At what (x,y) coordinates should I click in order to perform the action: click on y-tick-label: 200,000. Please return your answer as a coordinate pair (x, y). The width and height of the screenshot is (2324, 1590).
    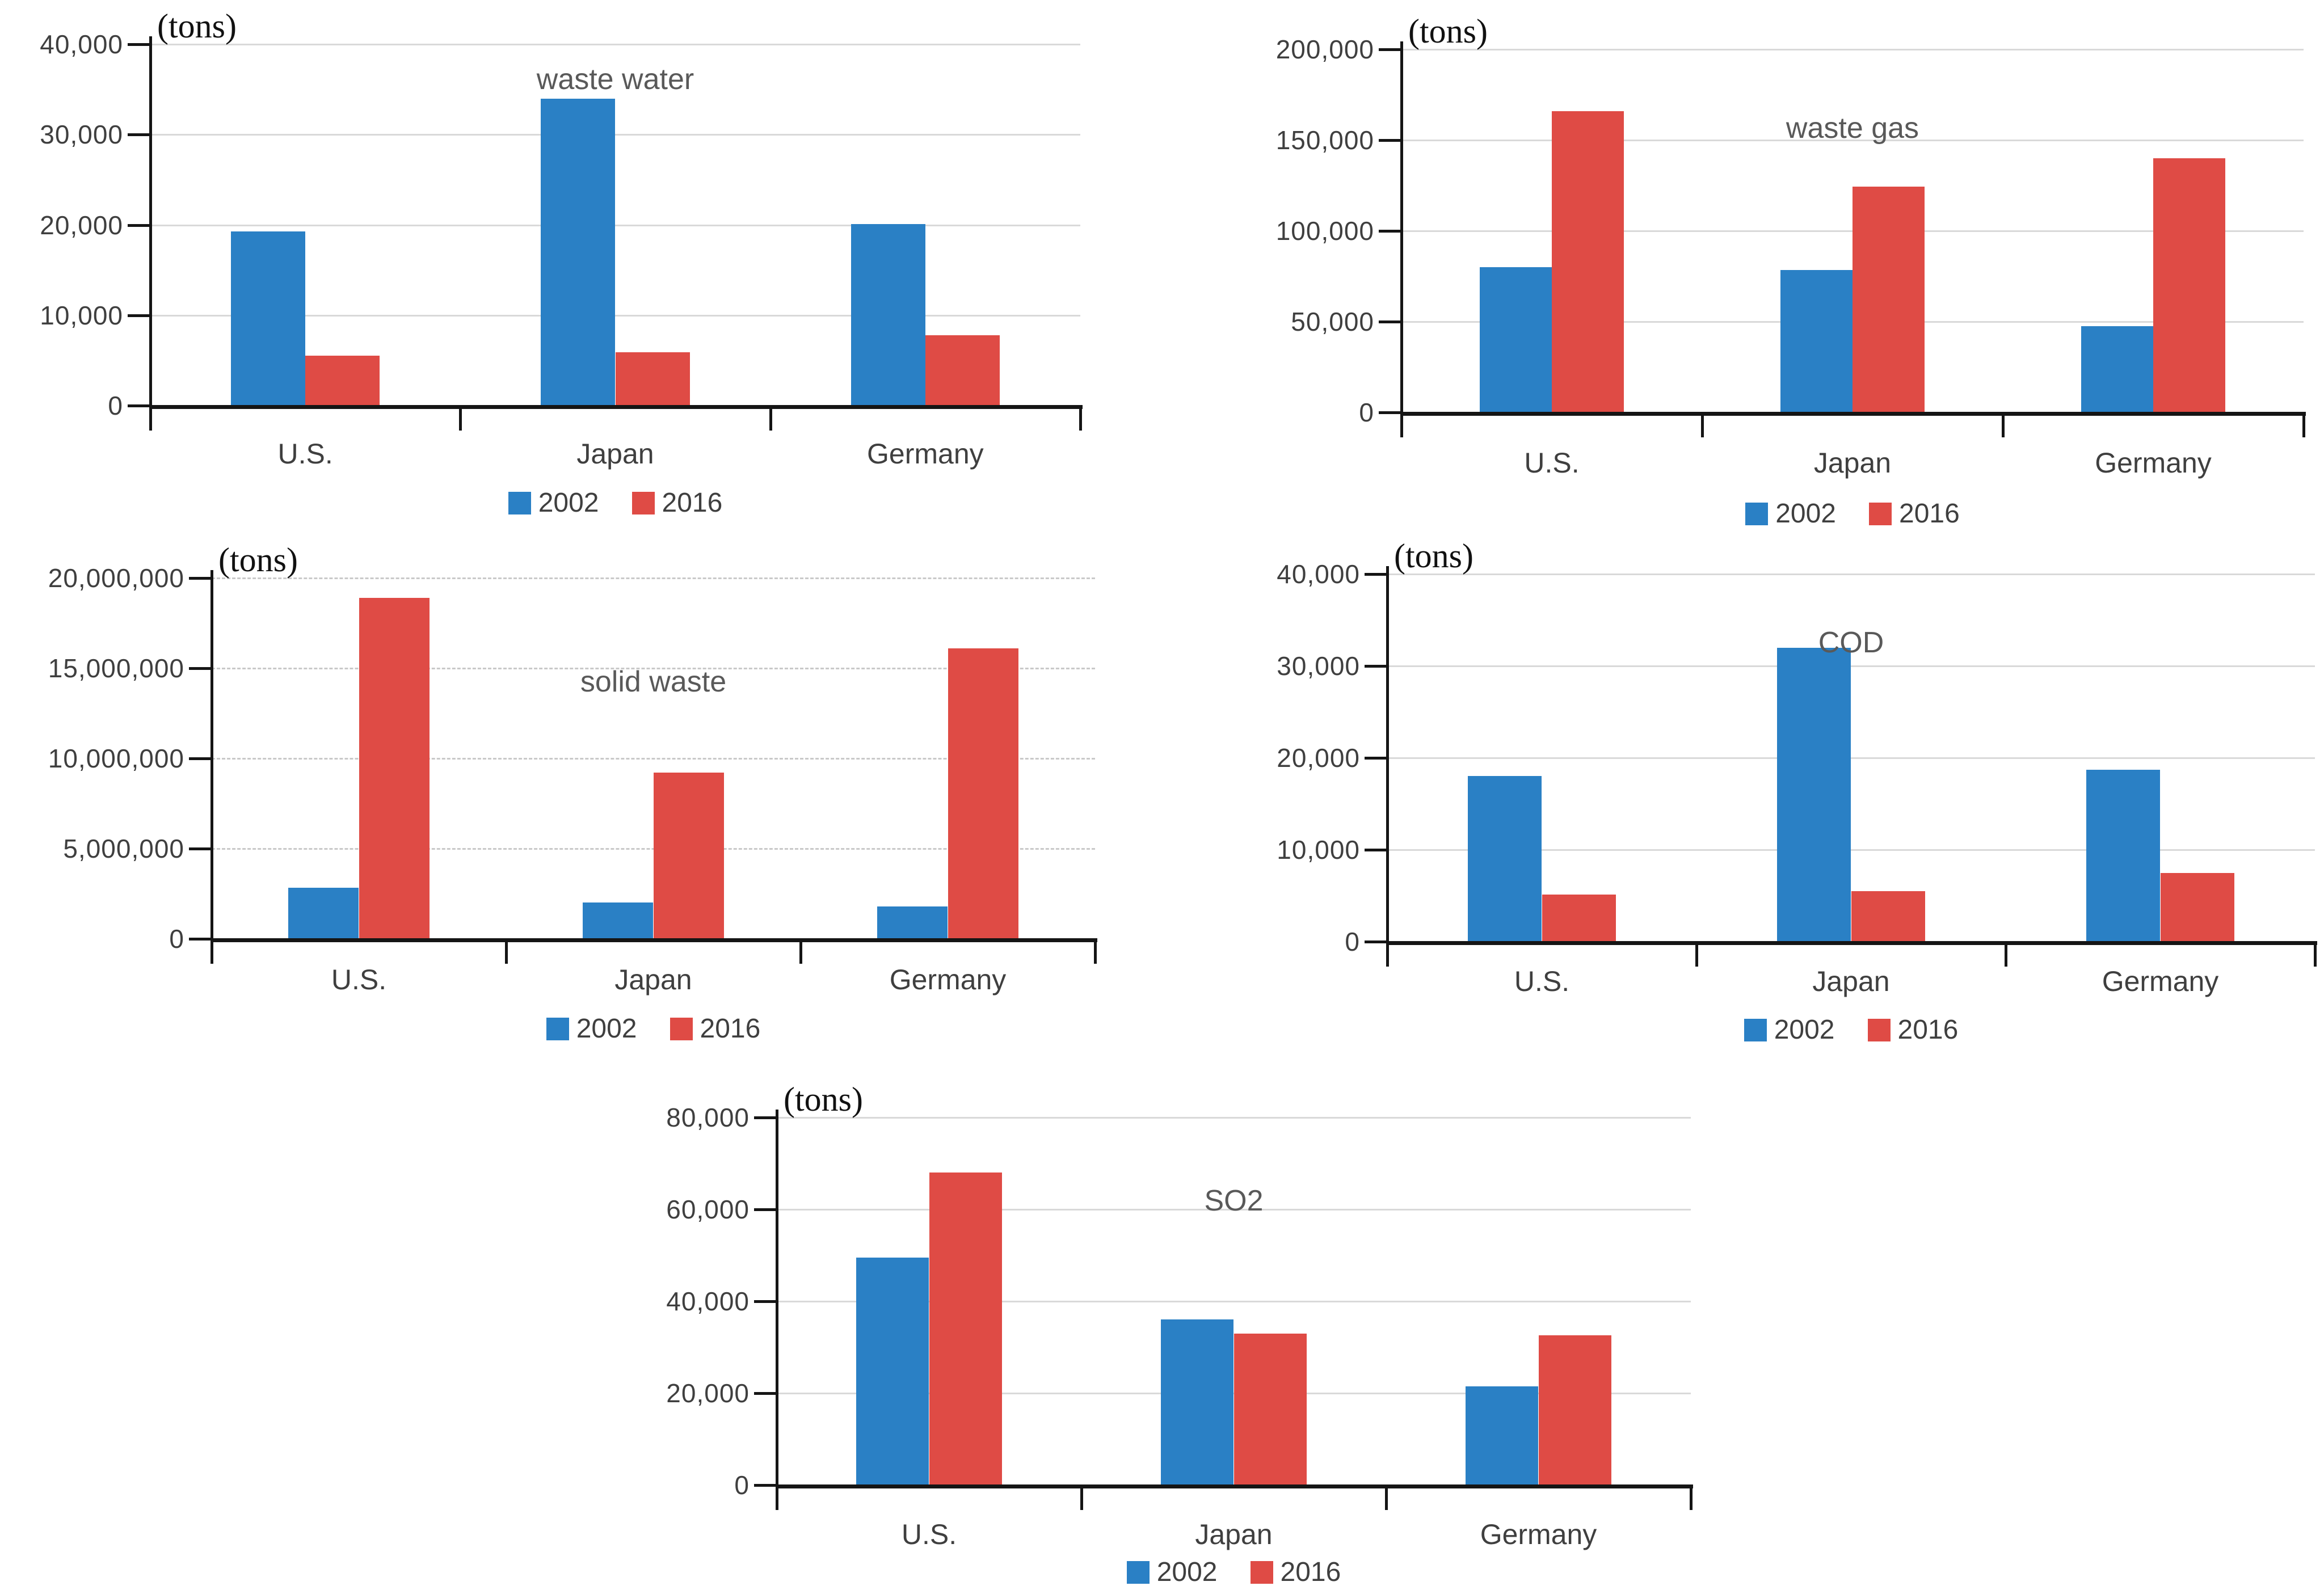
    Looking at the image, I should click on (1325, 50).